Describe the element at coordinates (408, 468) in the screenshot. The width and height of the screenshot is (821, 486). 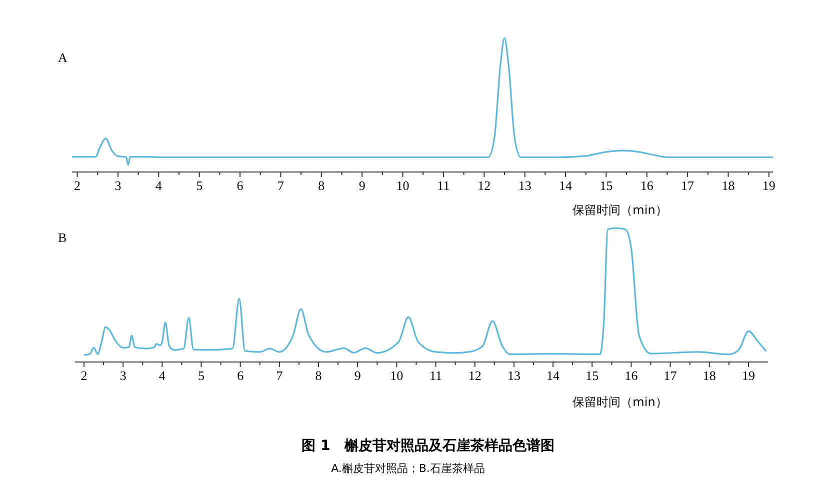
I see `text: A.槲皮苷对照品；B.石崖茶样品` at that location.